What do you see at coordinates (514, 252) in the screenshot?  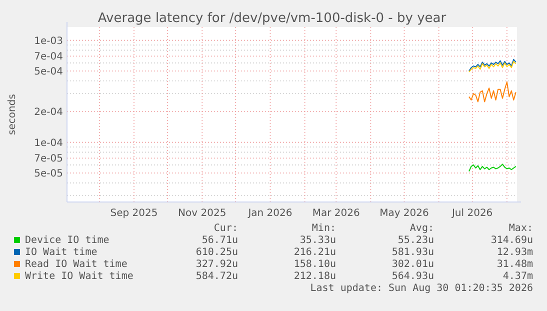 I see `text: 12.93m` at bounding box center [514, 252].